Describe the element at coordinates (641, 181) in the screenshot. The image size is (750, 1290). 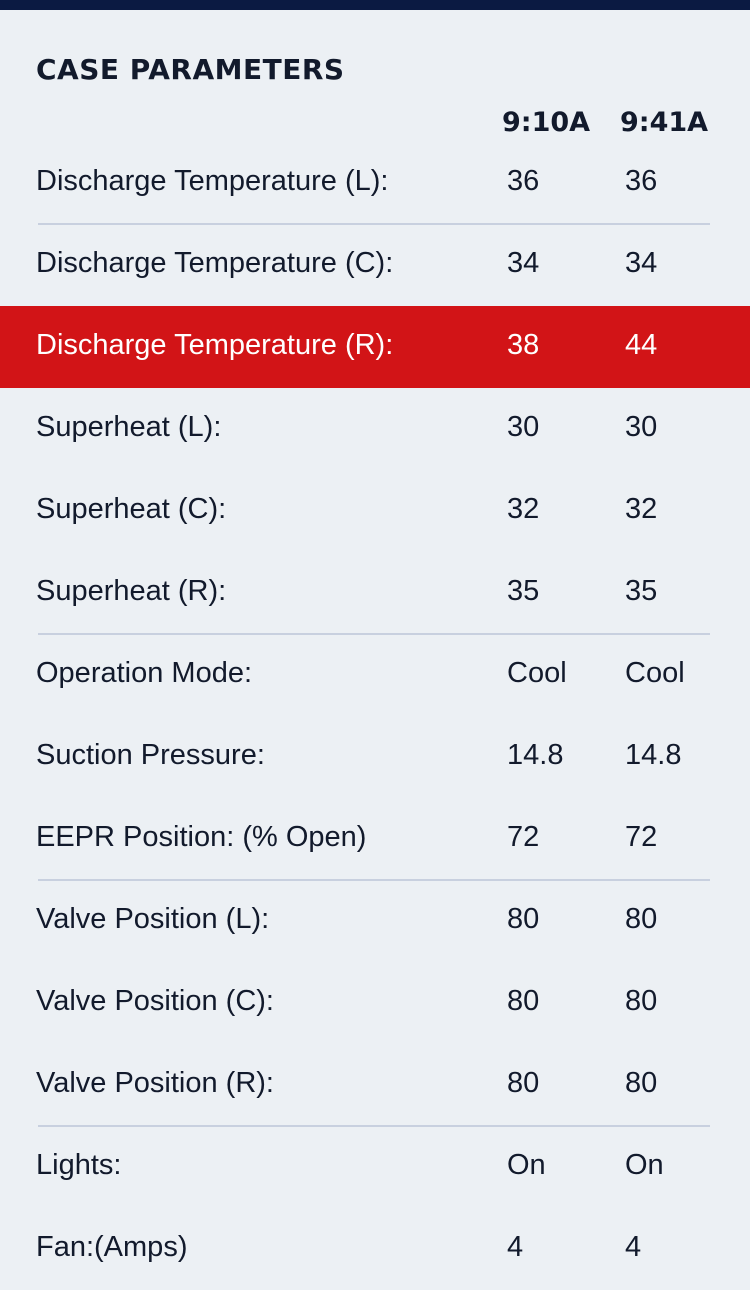
I see `parameter-value-second: 36` at that location.